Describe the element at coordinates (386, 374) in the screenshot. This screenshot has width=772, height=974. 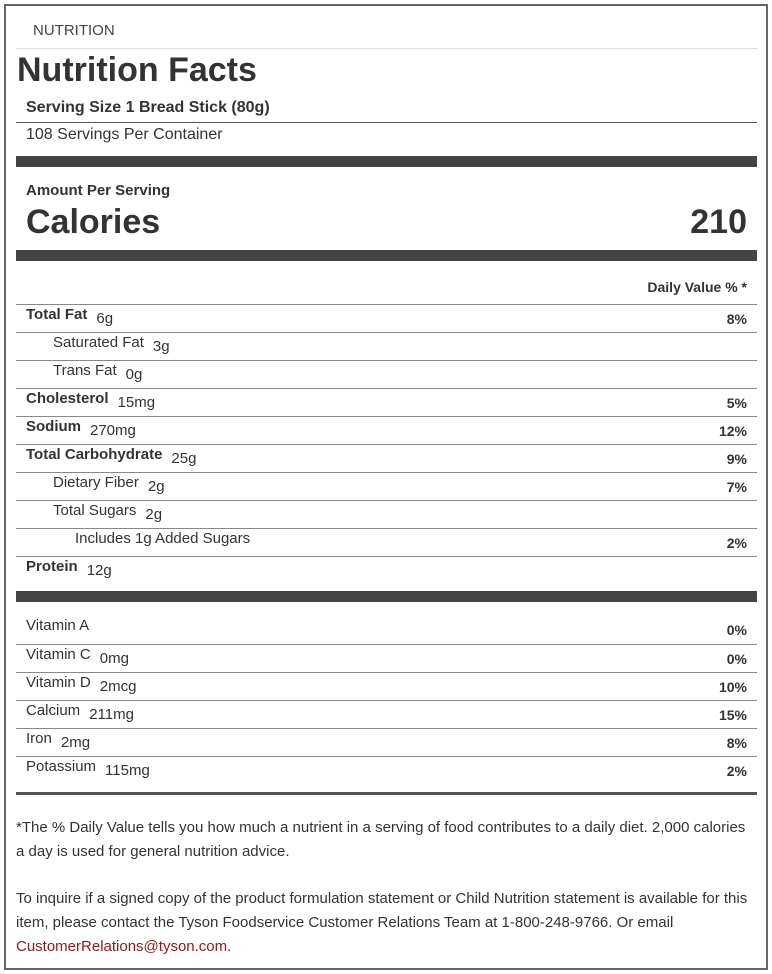
I see `nutrient-row: Trans Fat 0g` at that location.